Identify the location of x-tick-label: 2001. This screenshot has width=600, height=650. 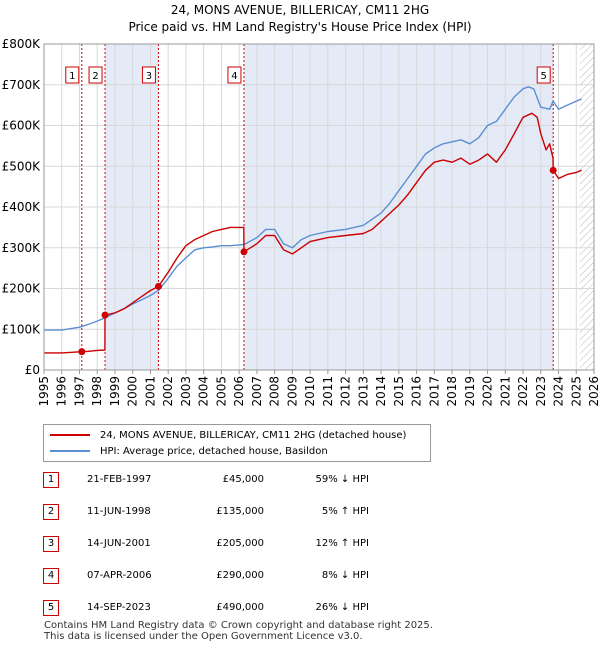
(150, 391).